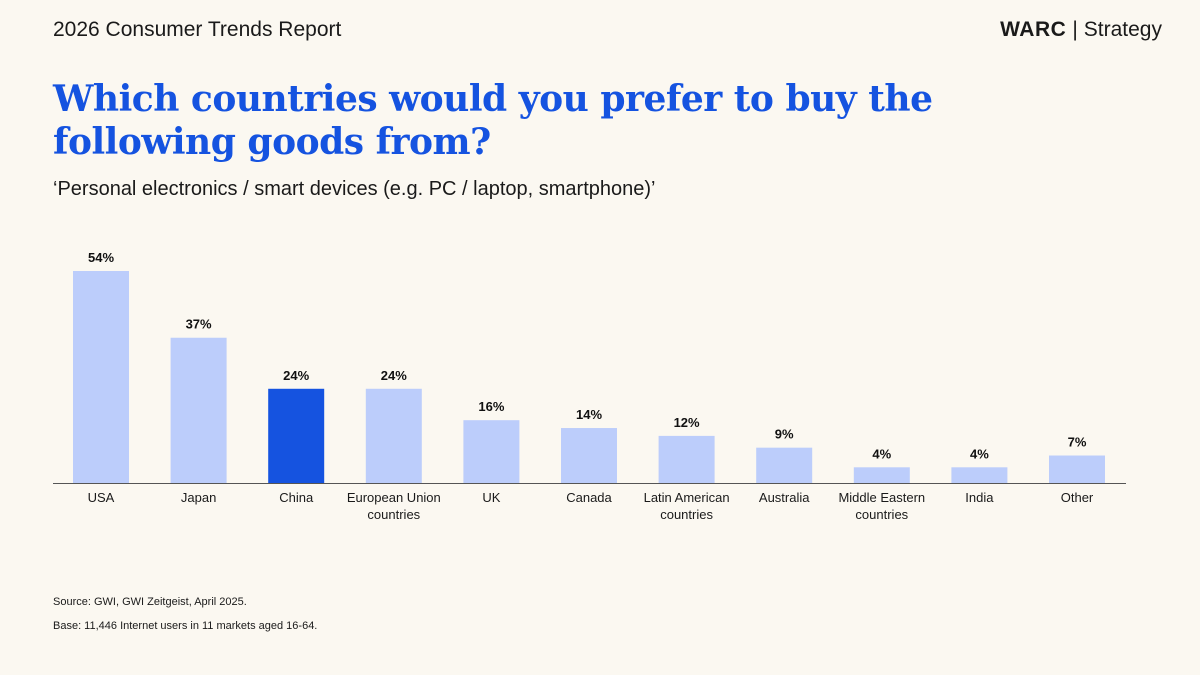 Image resolution: width=1200 pixels, height=675 pixels. I want to click on value-label-5: 14%, so click(589, 414).